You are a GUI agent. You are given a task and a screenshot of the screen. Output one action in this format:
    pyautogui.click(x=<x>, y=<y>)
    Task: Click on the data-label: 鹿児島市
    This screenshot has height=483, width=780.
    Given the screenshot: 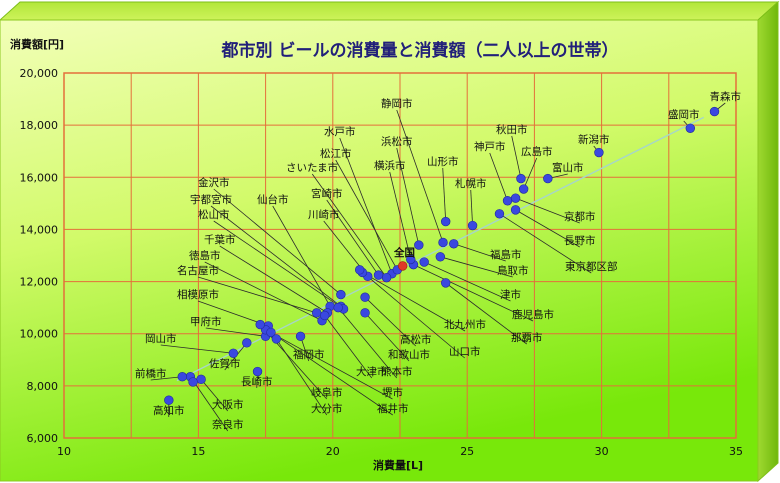 What is the action you would take?
    pyautogui.click(x=533, y=314)
    